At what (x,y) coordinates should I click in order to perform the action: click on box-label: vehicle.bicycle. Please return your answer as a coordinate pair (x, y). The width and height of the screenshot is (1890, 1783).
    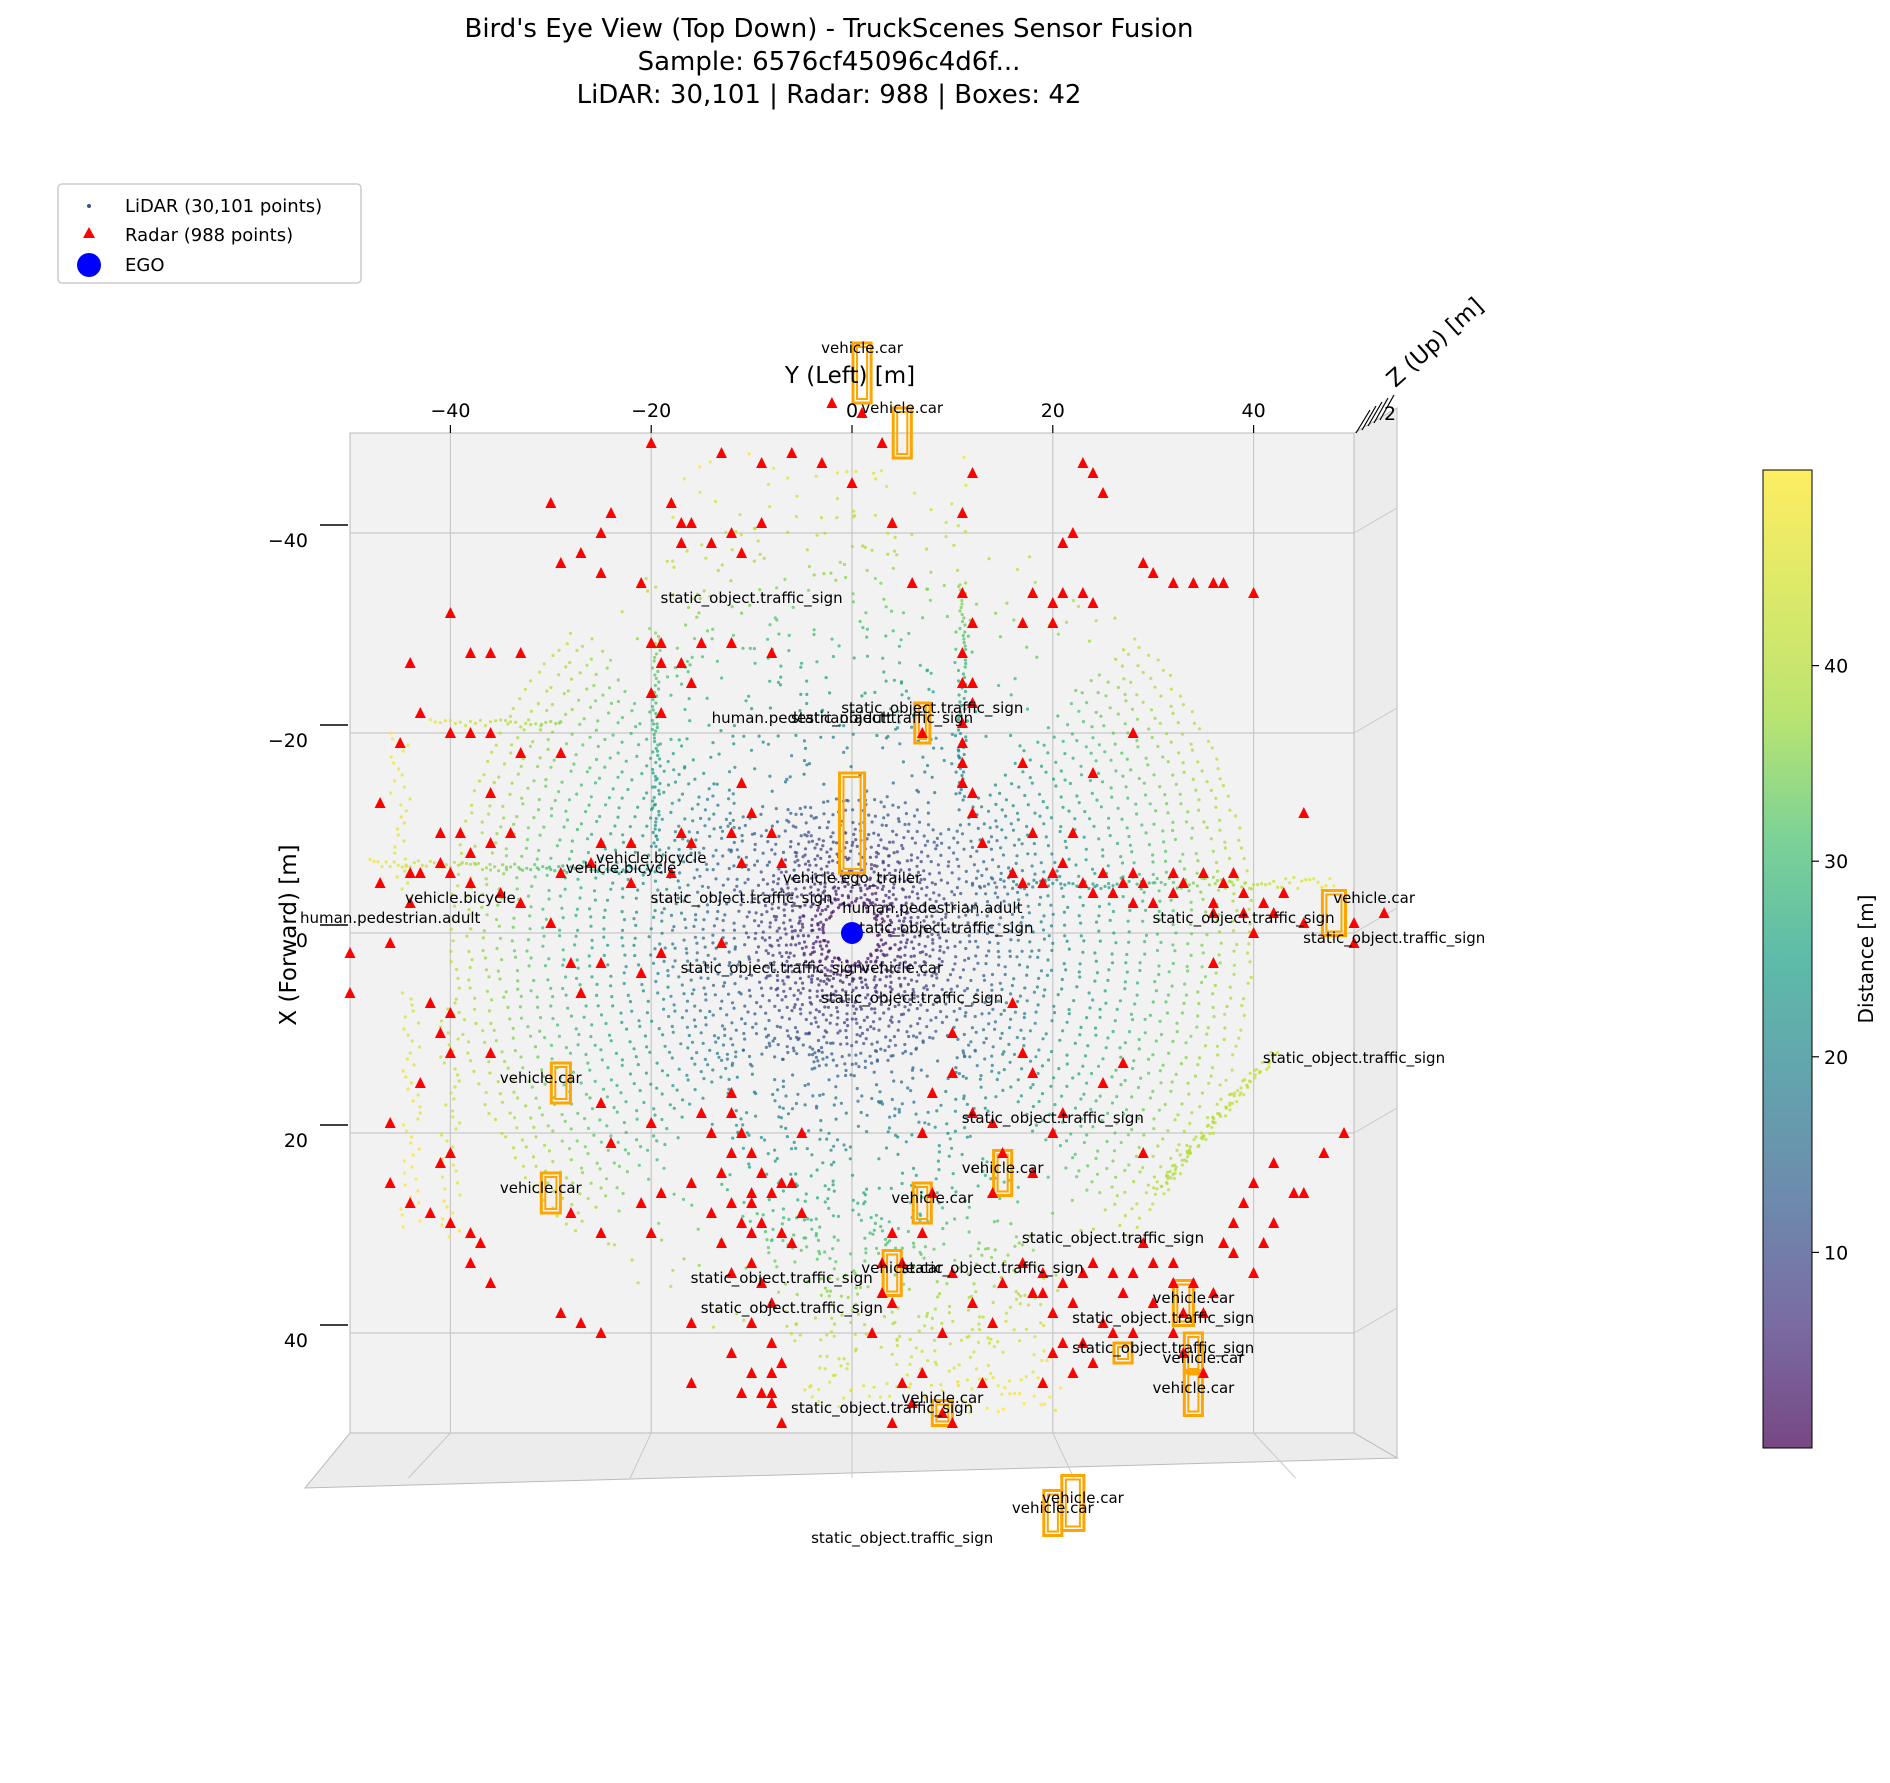
    Looking at the image, I should click on (621, 868).